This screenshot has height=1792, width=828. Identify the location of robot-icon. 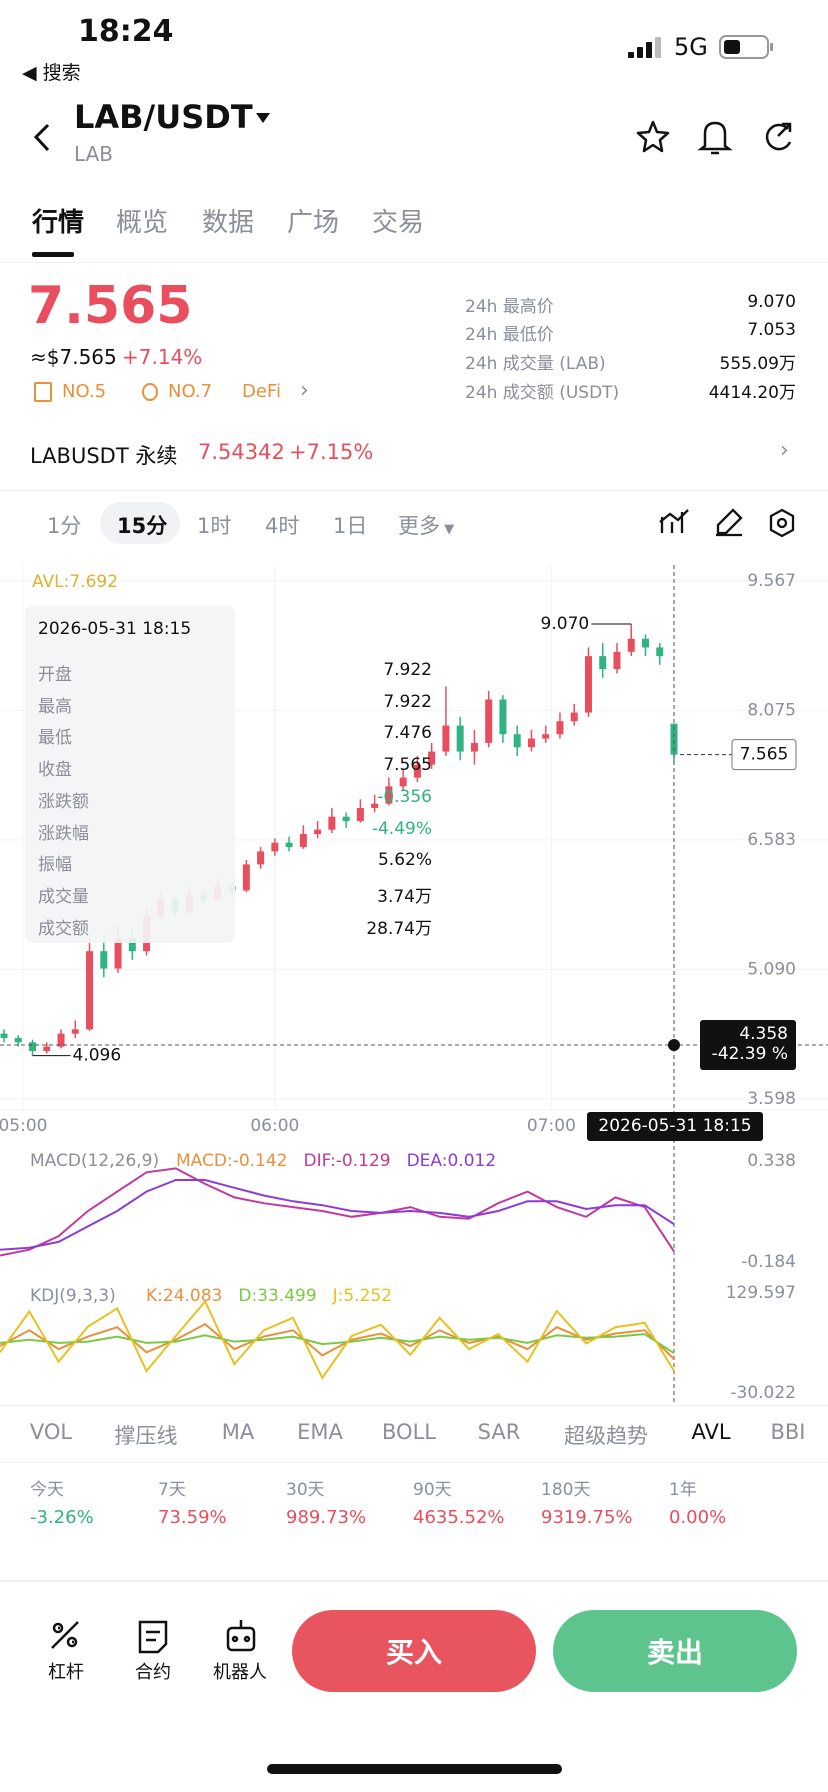
(241, 1636).